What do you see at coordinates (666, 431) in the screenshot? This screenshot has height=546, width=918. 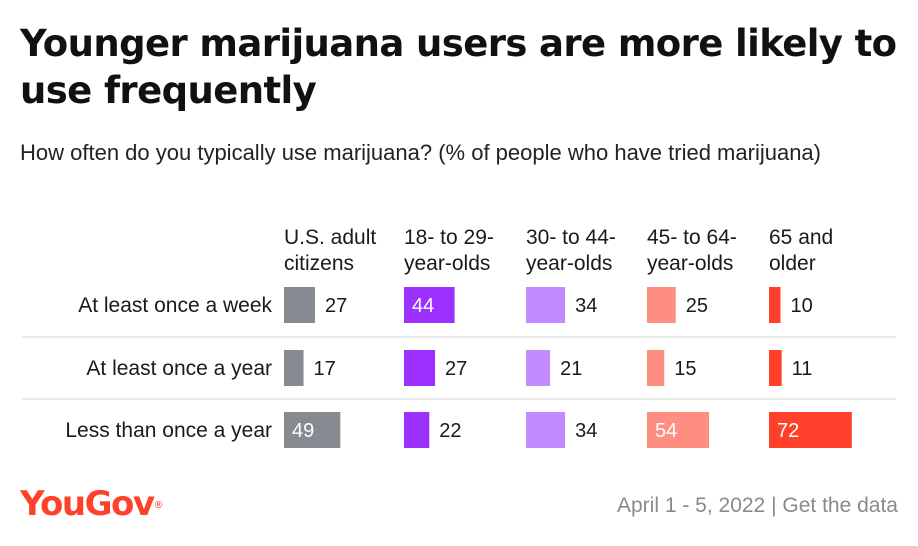 I see `data-label: 54` at bounding box center [666, 431].